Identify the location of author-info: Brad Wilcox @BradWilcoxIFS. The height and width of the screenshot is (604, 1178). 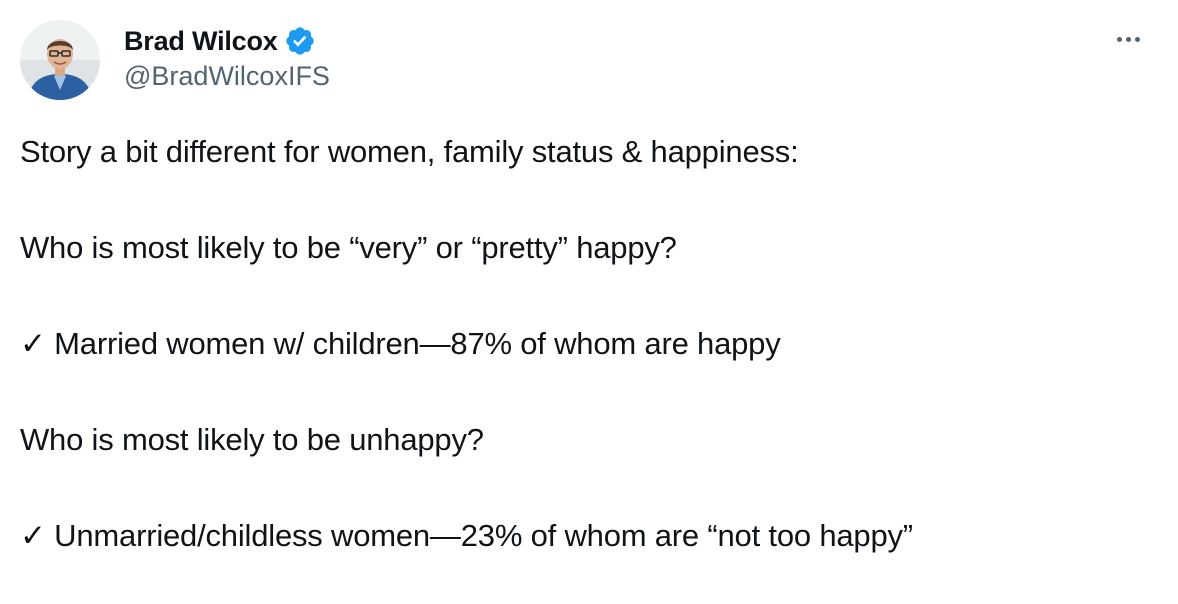
(227, 58).